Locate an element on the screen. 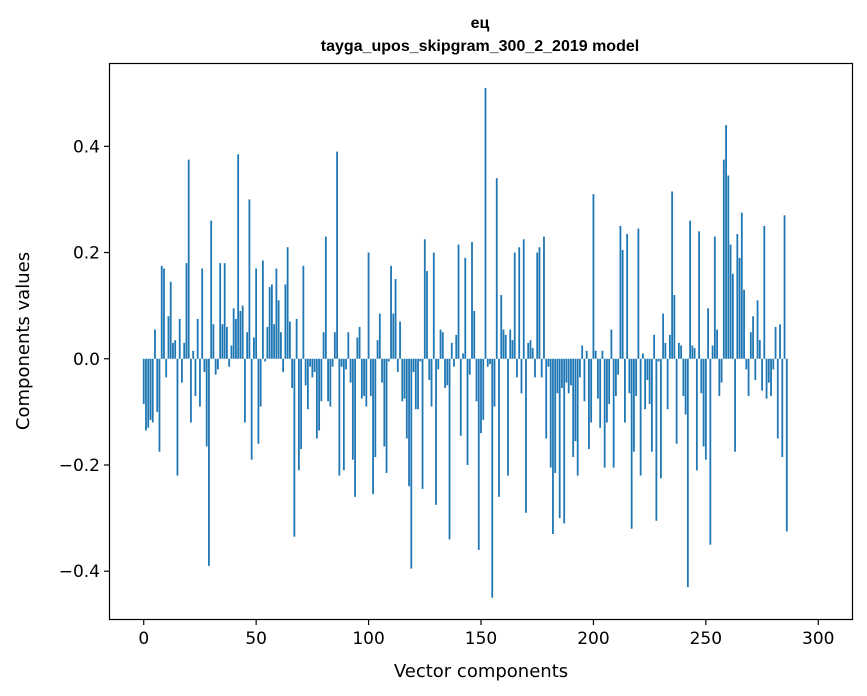 The height and width of the screenshot is (696, 867). y-tick-label: −0.2 is located at coordinates (79, 466).